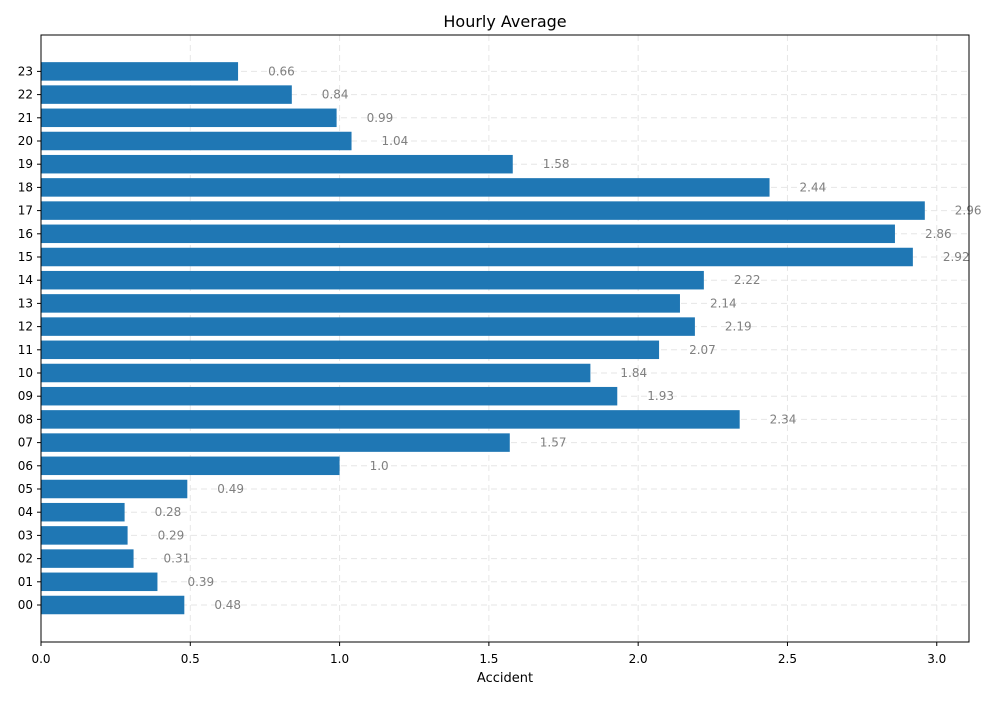  Describe the element at coordinates (25, 419) in the screenshot. I see `y-tick-label: 08` at that location.